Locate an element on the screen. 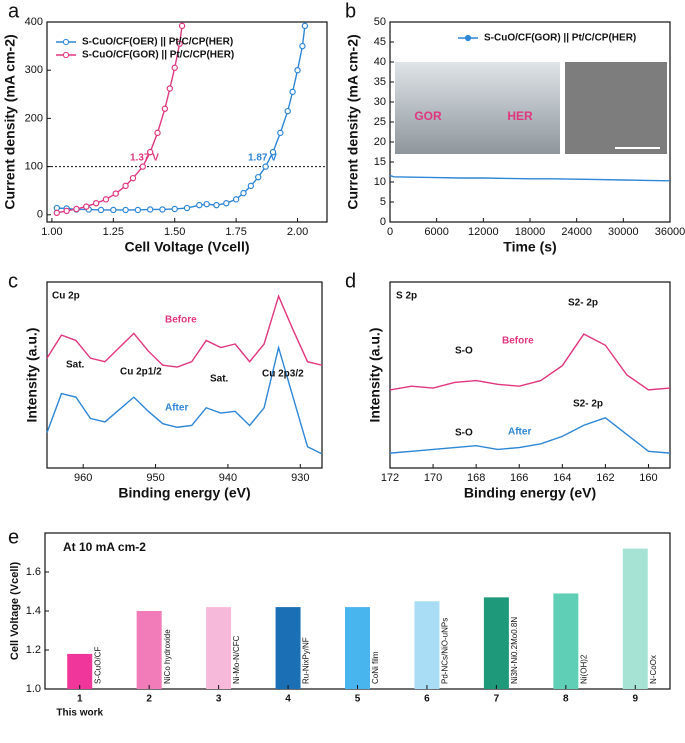  x-tick-label: 12000 is located at coordinates (483, 232).